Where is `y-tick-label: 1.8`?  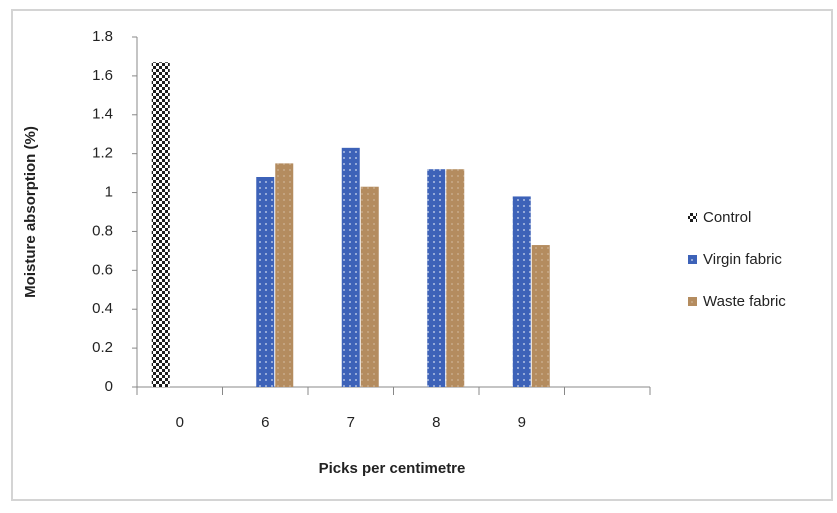
y-tick-label: 1.8 is located at coordinates (102, 36).